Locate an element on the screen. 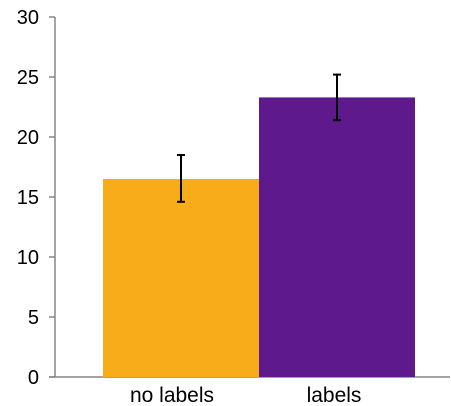 This screenshot has height=406, width=451. error-bars is located at coordinates (259, 138).